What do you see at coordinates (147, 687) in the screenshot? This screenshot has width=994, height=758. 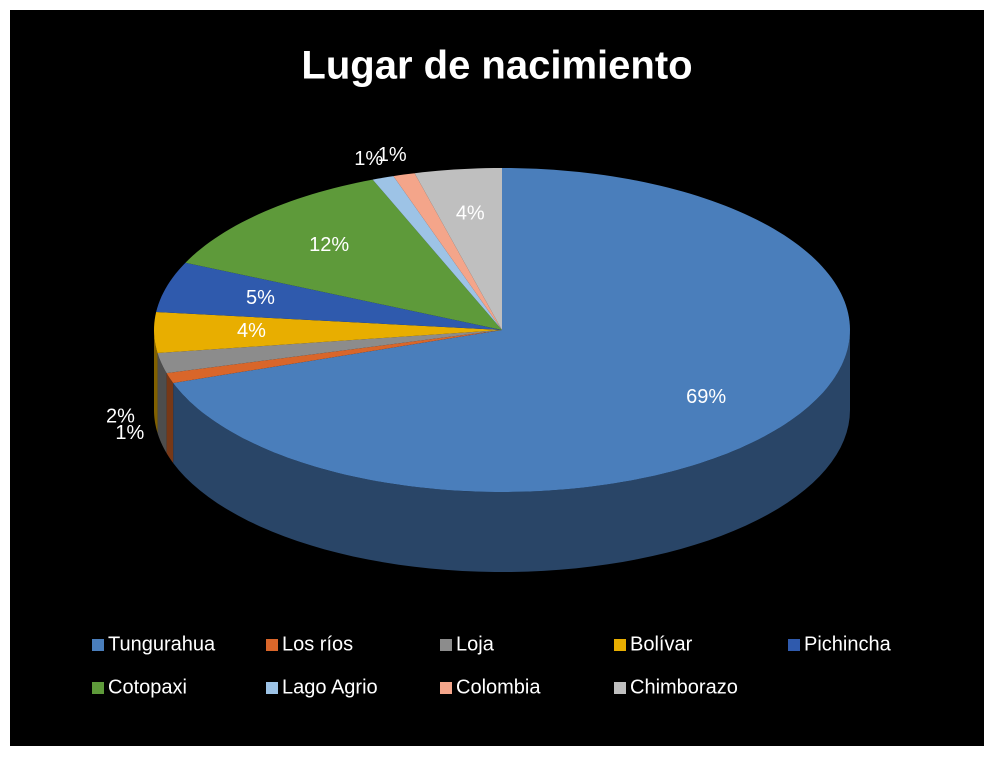 I see `legend-label: Cotopaxi` at bounding box center [147, 687].